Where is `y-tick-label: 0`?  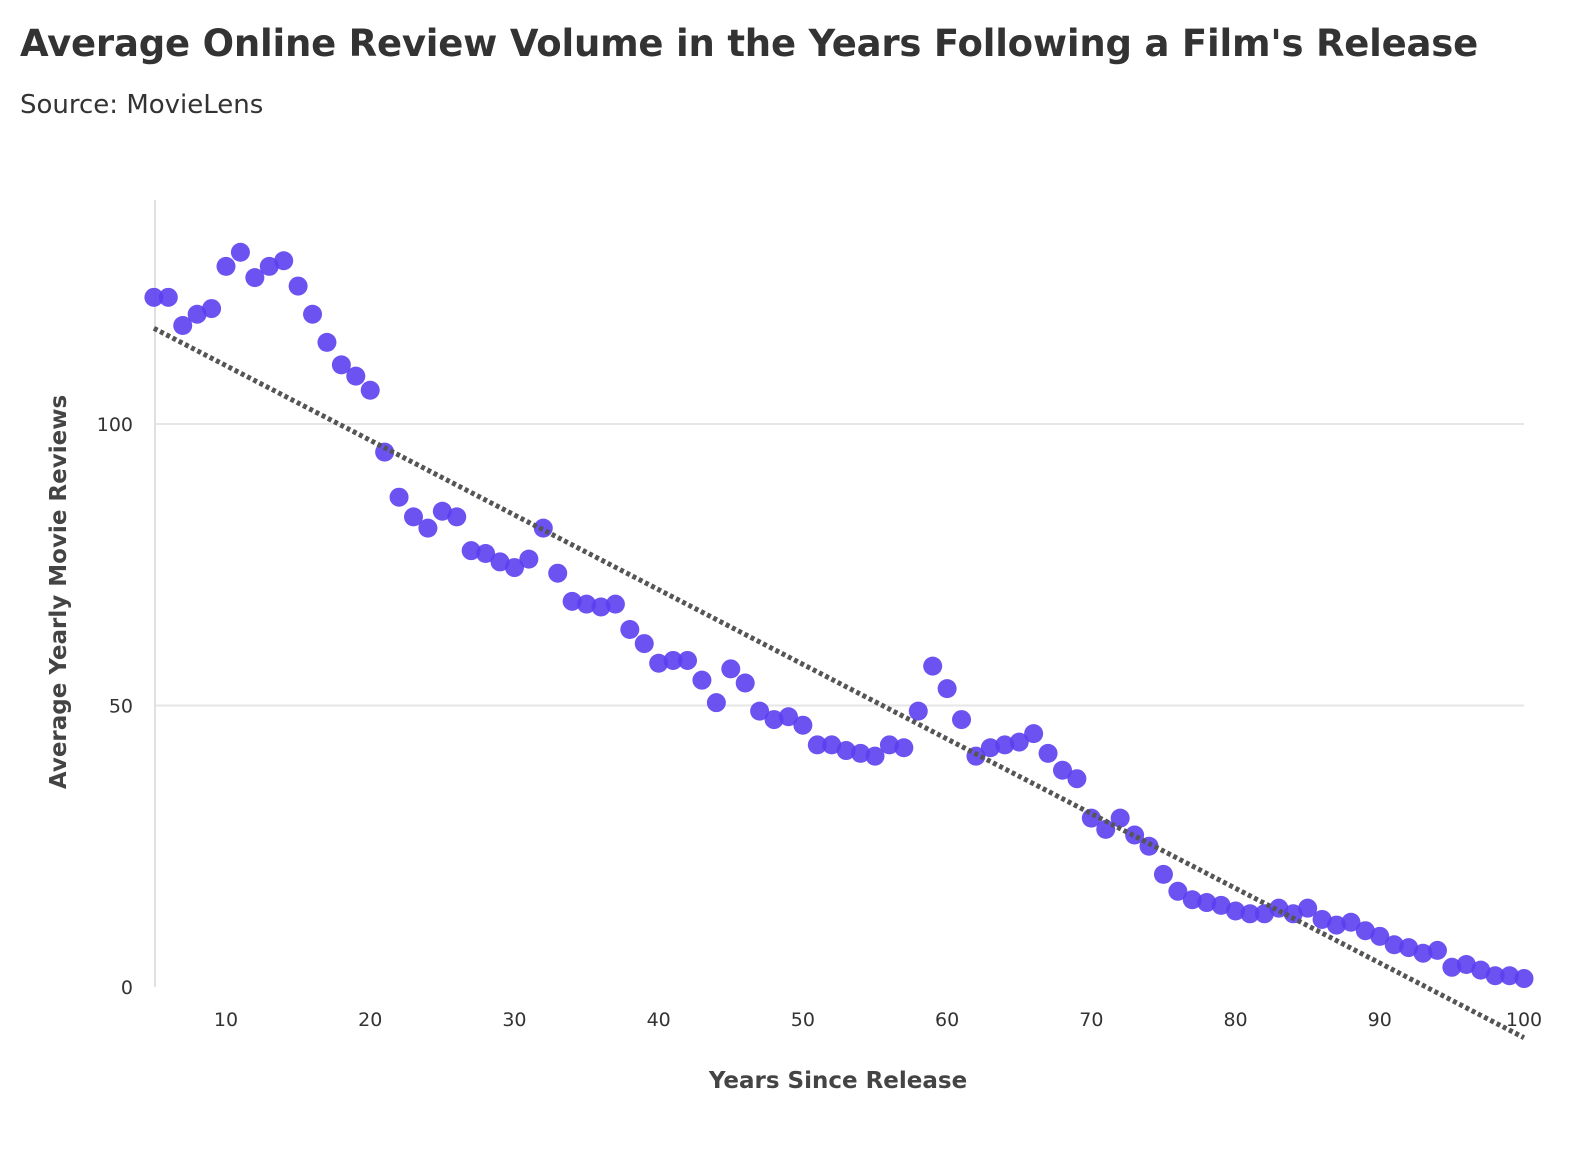 y-tick-label: 0 is located at coordinates (127, 988).